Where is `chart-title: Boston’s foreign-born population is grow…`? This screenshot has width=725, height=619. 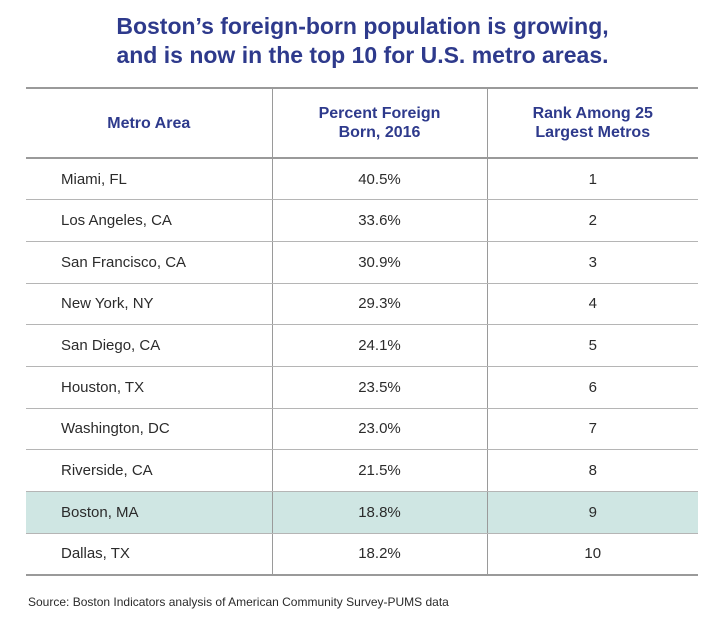 chart-title: Boston’s foreign-born population is grow… is located at coordinates (362, 41).